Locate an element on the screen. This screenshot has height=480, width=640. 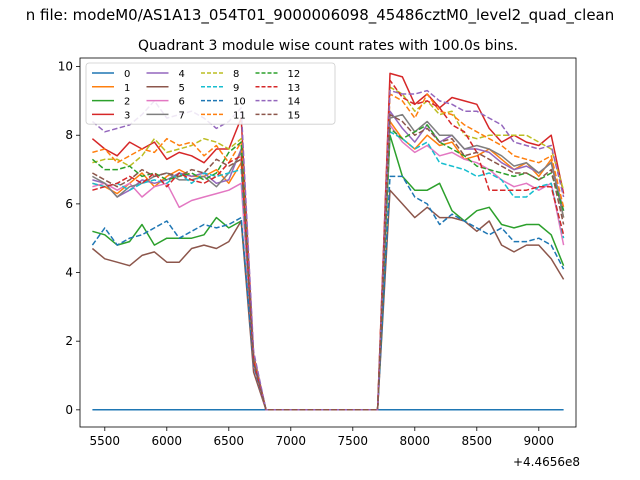
x-tick-label: 7000 is located at coordinates (291, 441).